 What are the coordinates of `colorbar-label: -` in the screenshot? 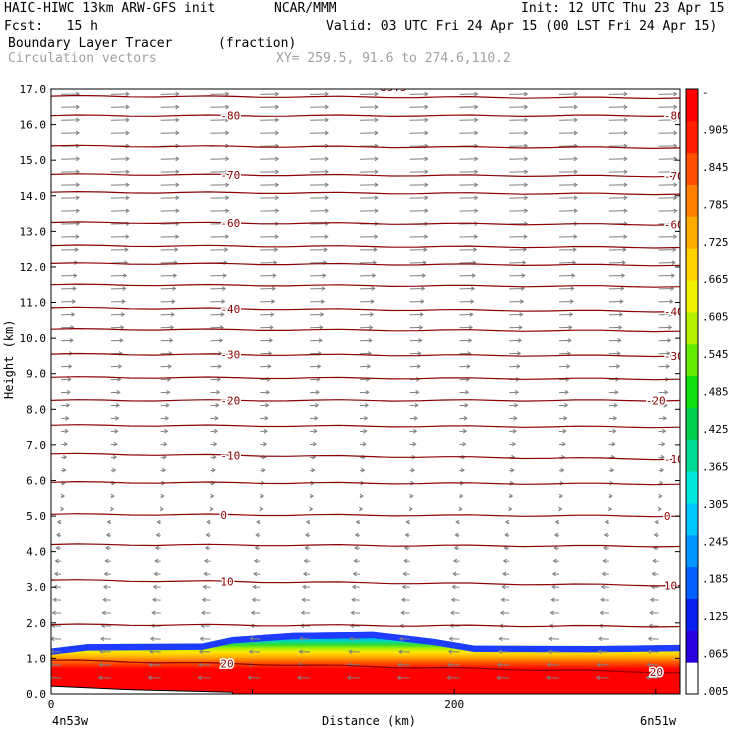 It's located at (705, 92).